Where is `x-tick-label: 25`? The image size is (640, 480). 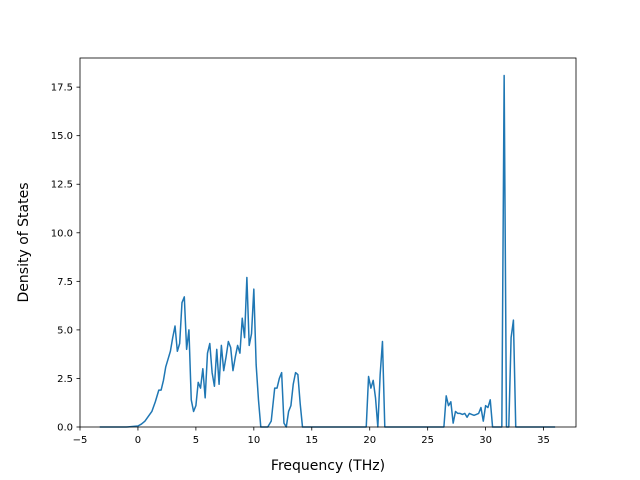
x-tick-label: 25 is located at coordinates (427, 440).